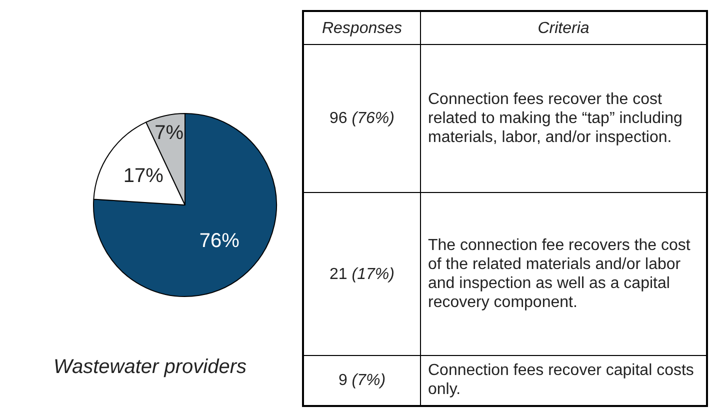  Describe the element at coordinates (563, 27) in the screenshot. I see `text: Criteria` at that location.